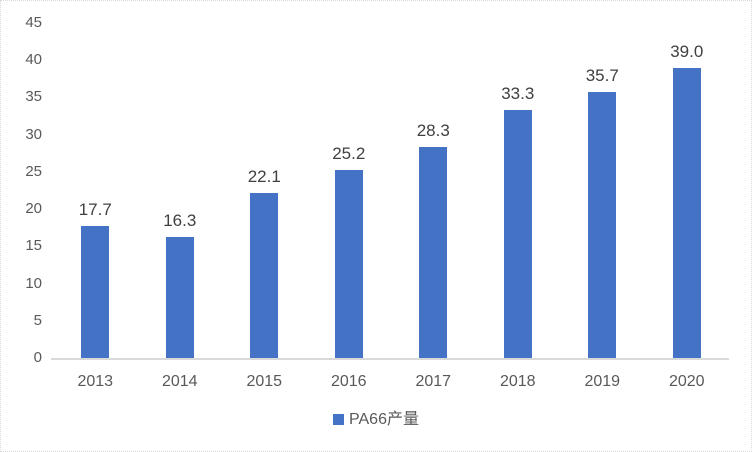  I want to click on data-label-2014: 16.3, so click(180, 220).